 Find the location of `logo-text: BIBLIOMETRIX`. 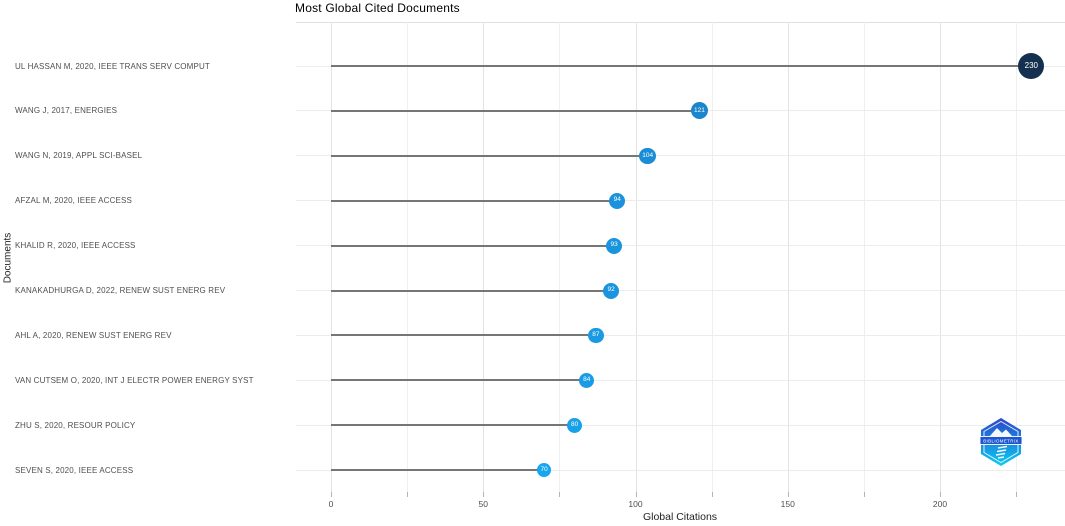

logo-text: BIBLIOMETRIX is located at coordinates (1001, 440).